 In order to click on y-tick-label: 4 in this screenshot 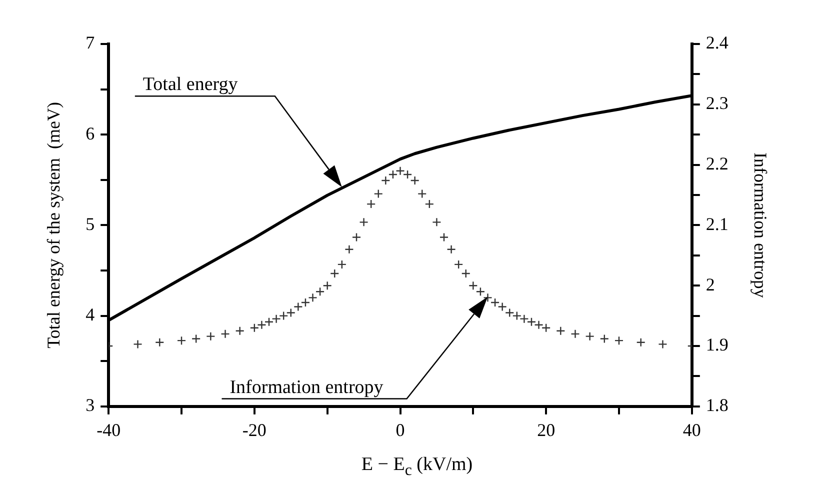, I will do `click(90, 314)`.